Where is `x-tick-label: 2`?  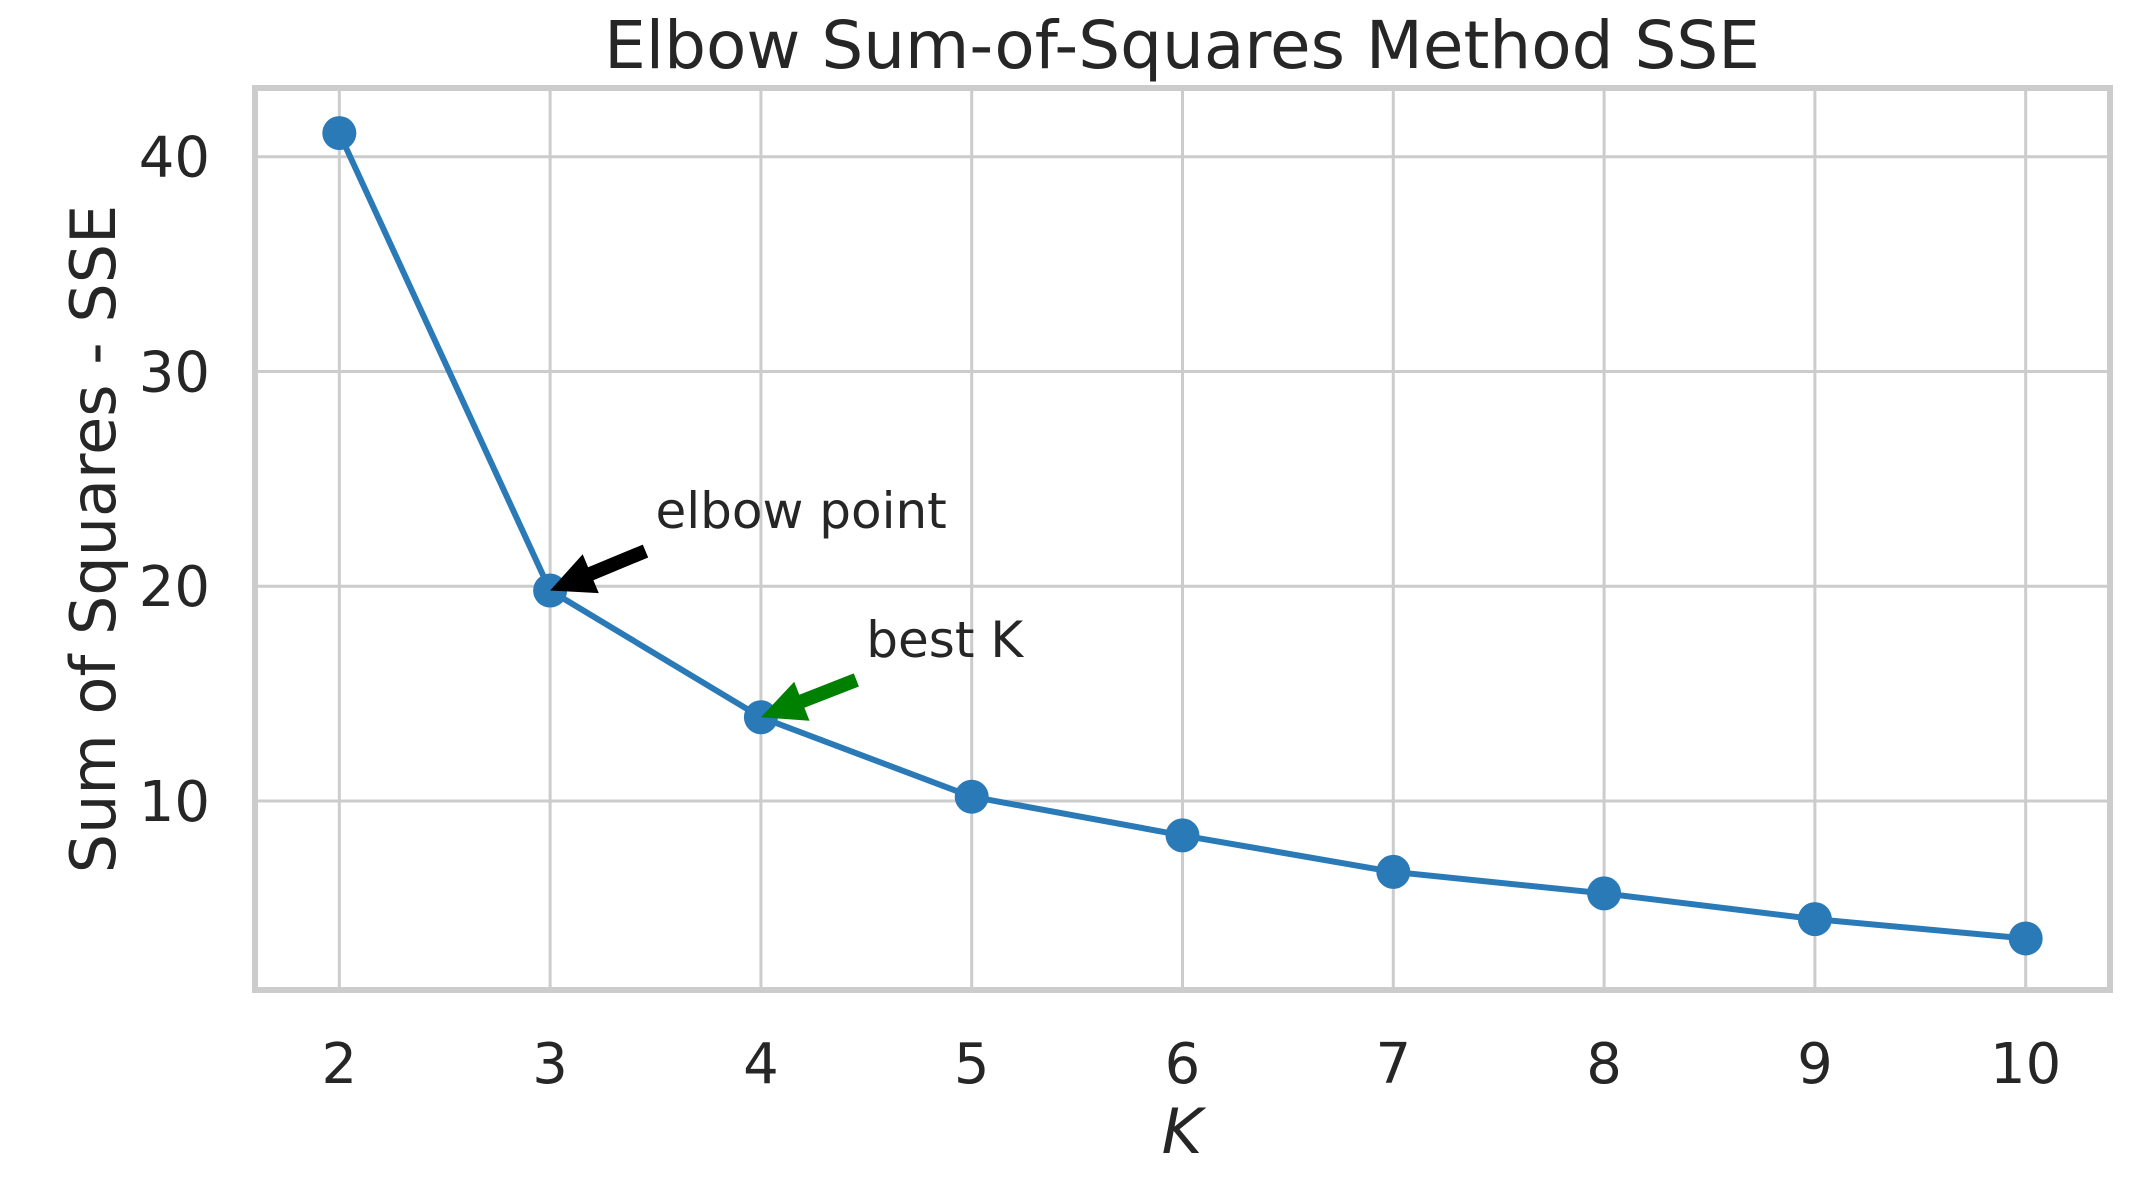
x-tick-label: 2 is located at coordinates (339, 1064).